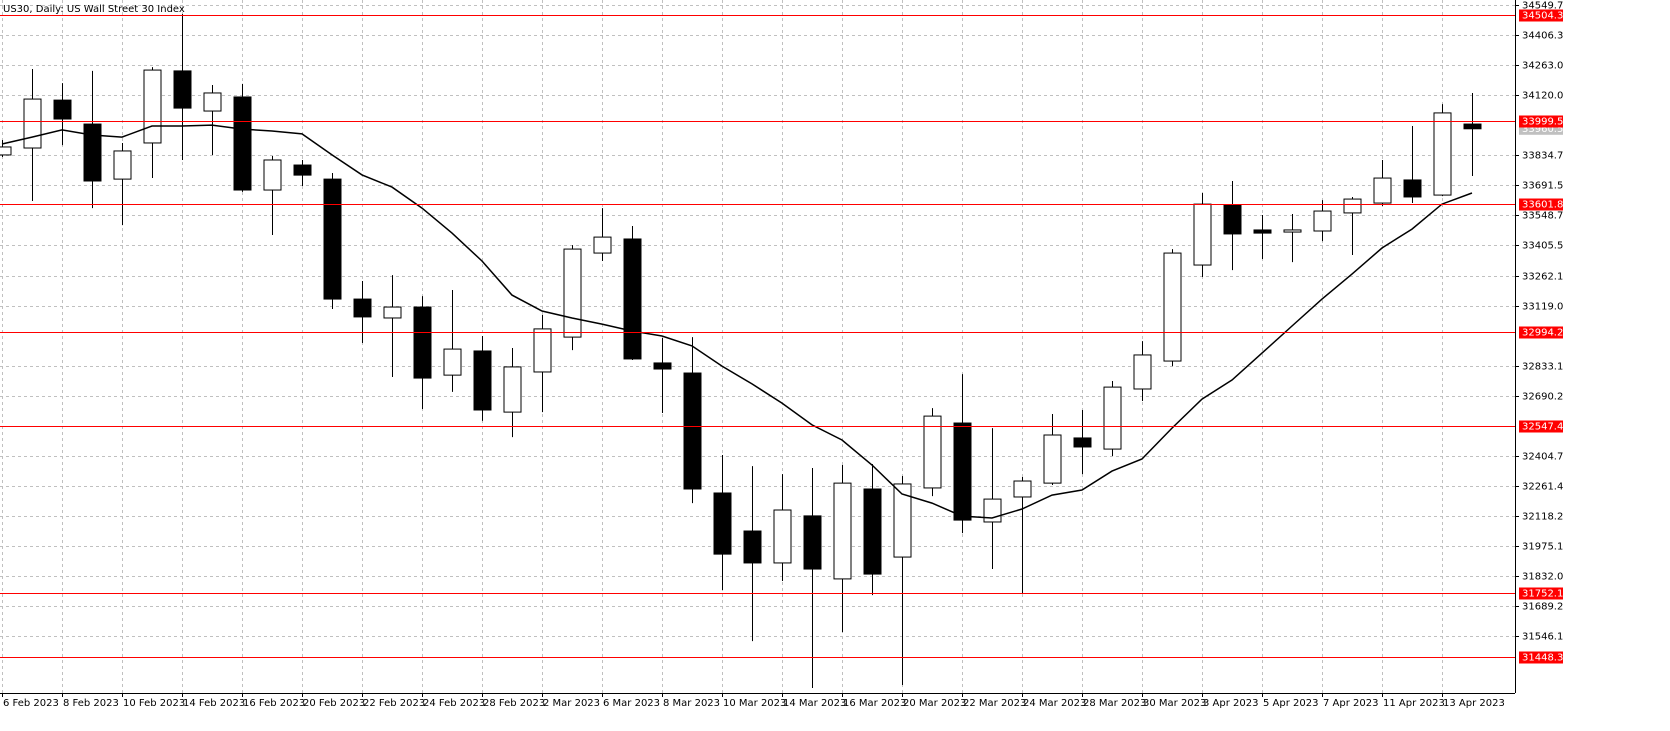 The height and width of the screenshot is (731, 1670). Describe the element at coordinates (1350, 703) in the screenshot. I see `x-tick-label: 7 Apr 2023` at that location.